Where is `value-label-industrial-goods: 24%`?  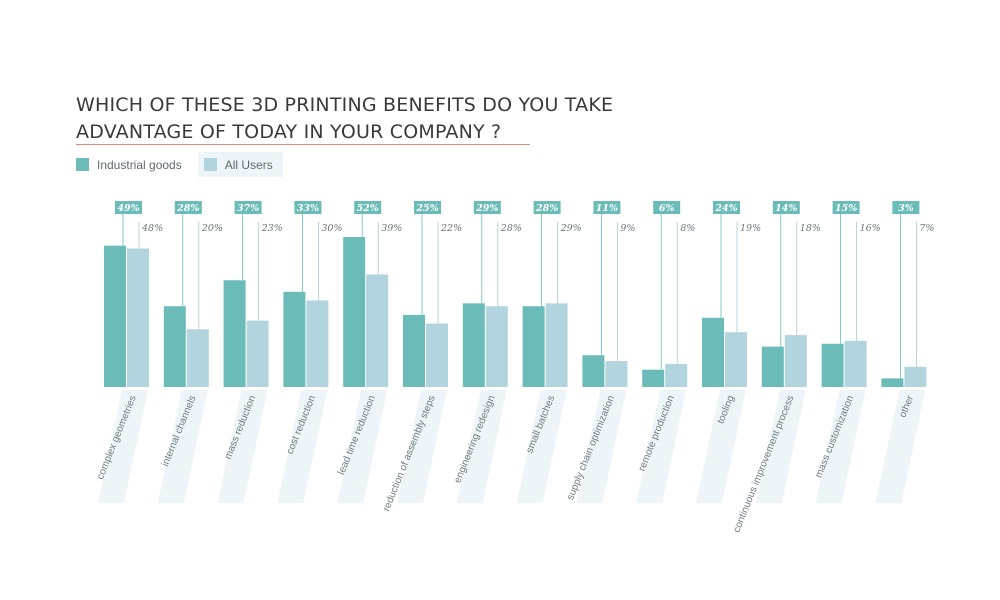
value-label-industrial-goods: 24% is located at coordinates (725, 208).